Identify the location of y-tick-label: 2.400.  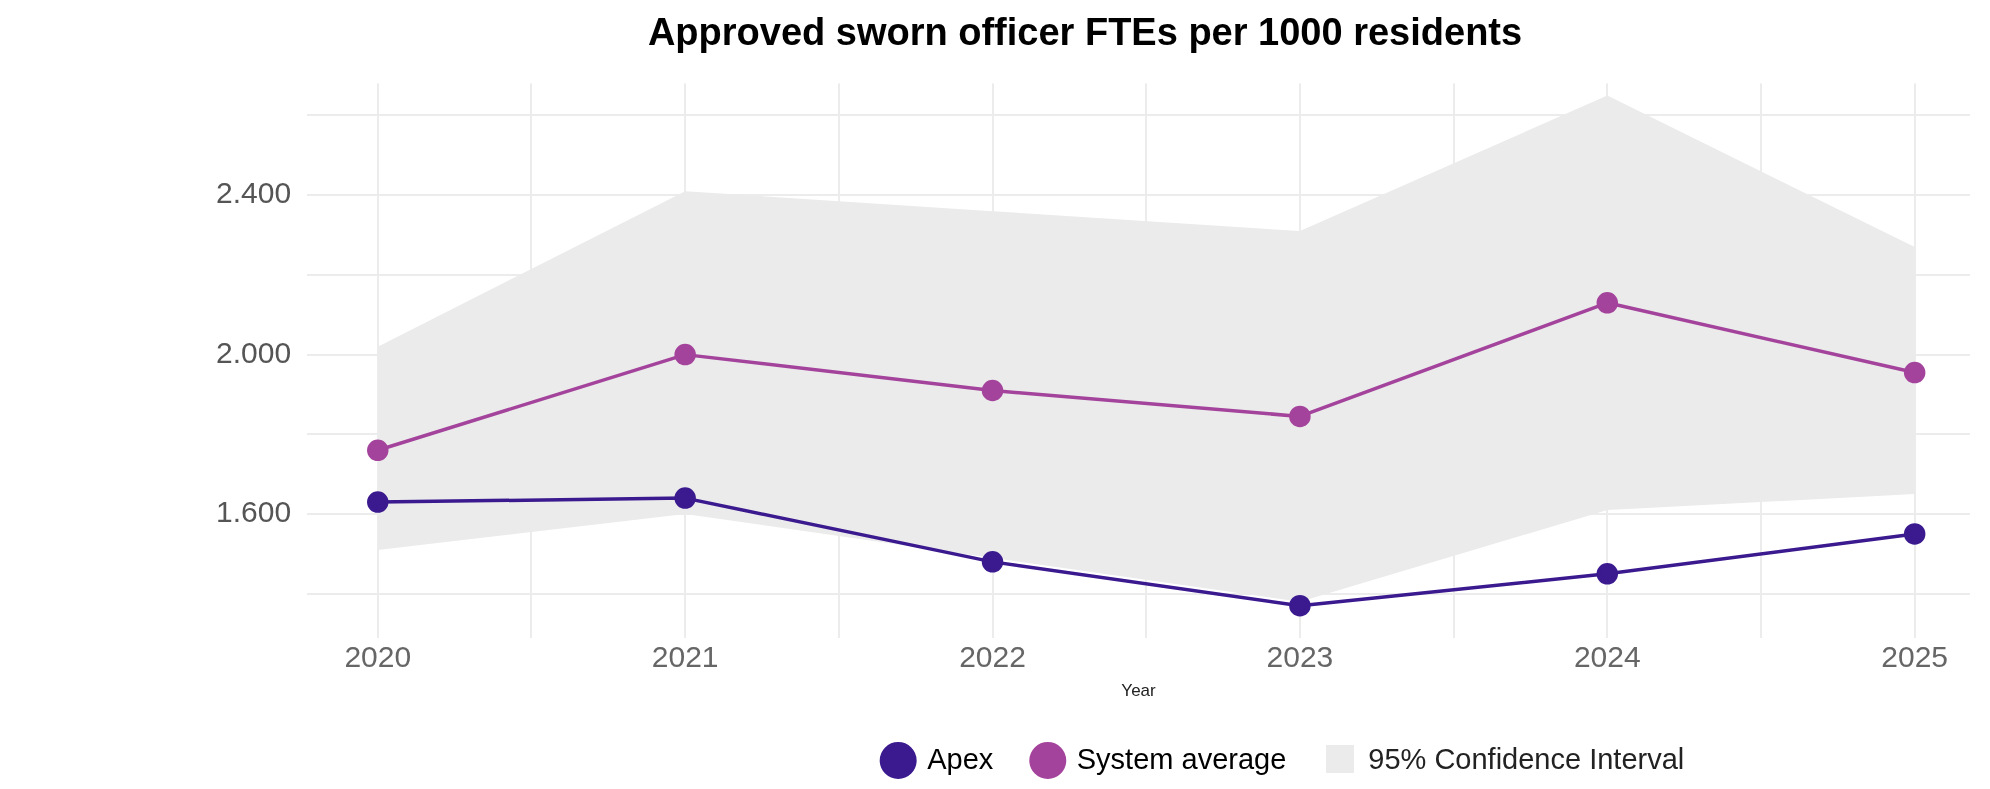
(254, 193).